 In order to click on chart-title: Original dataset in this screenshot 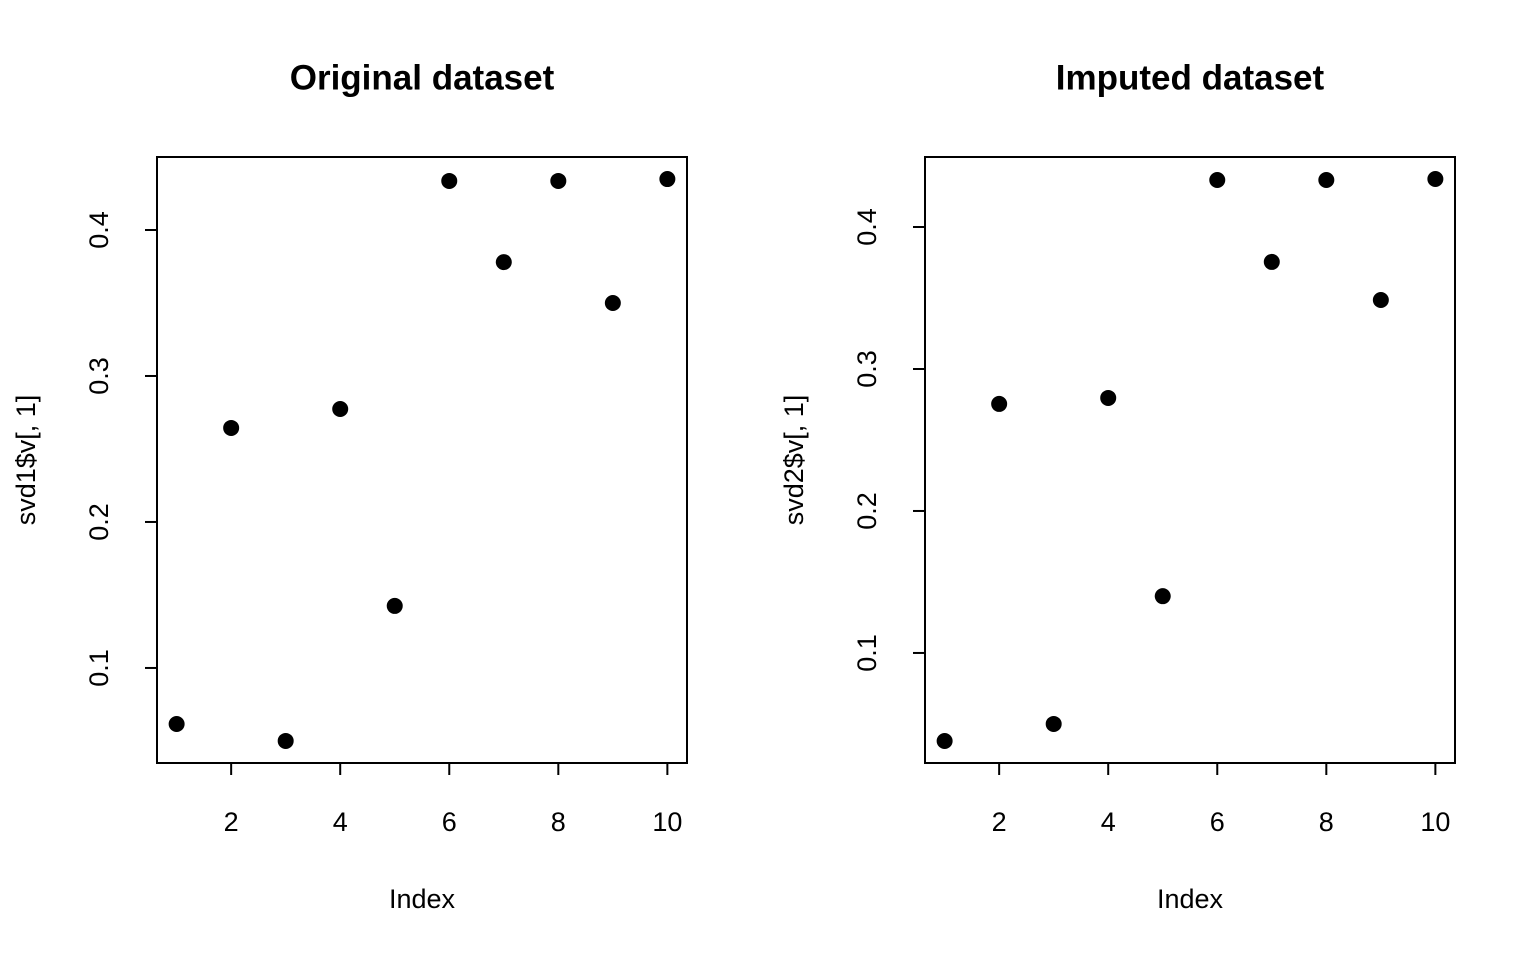, I will do `click(422, 77)`.